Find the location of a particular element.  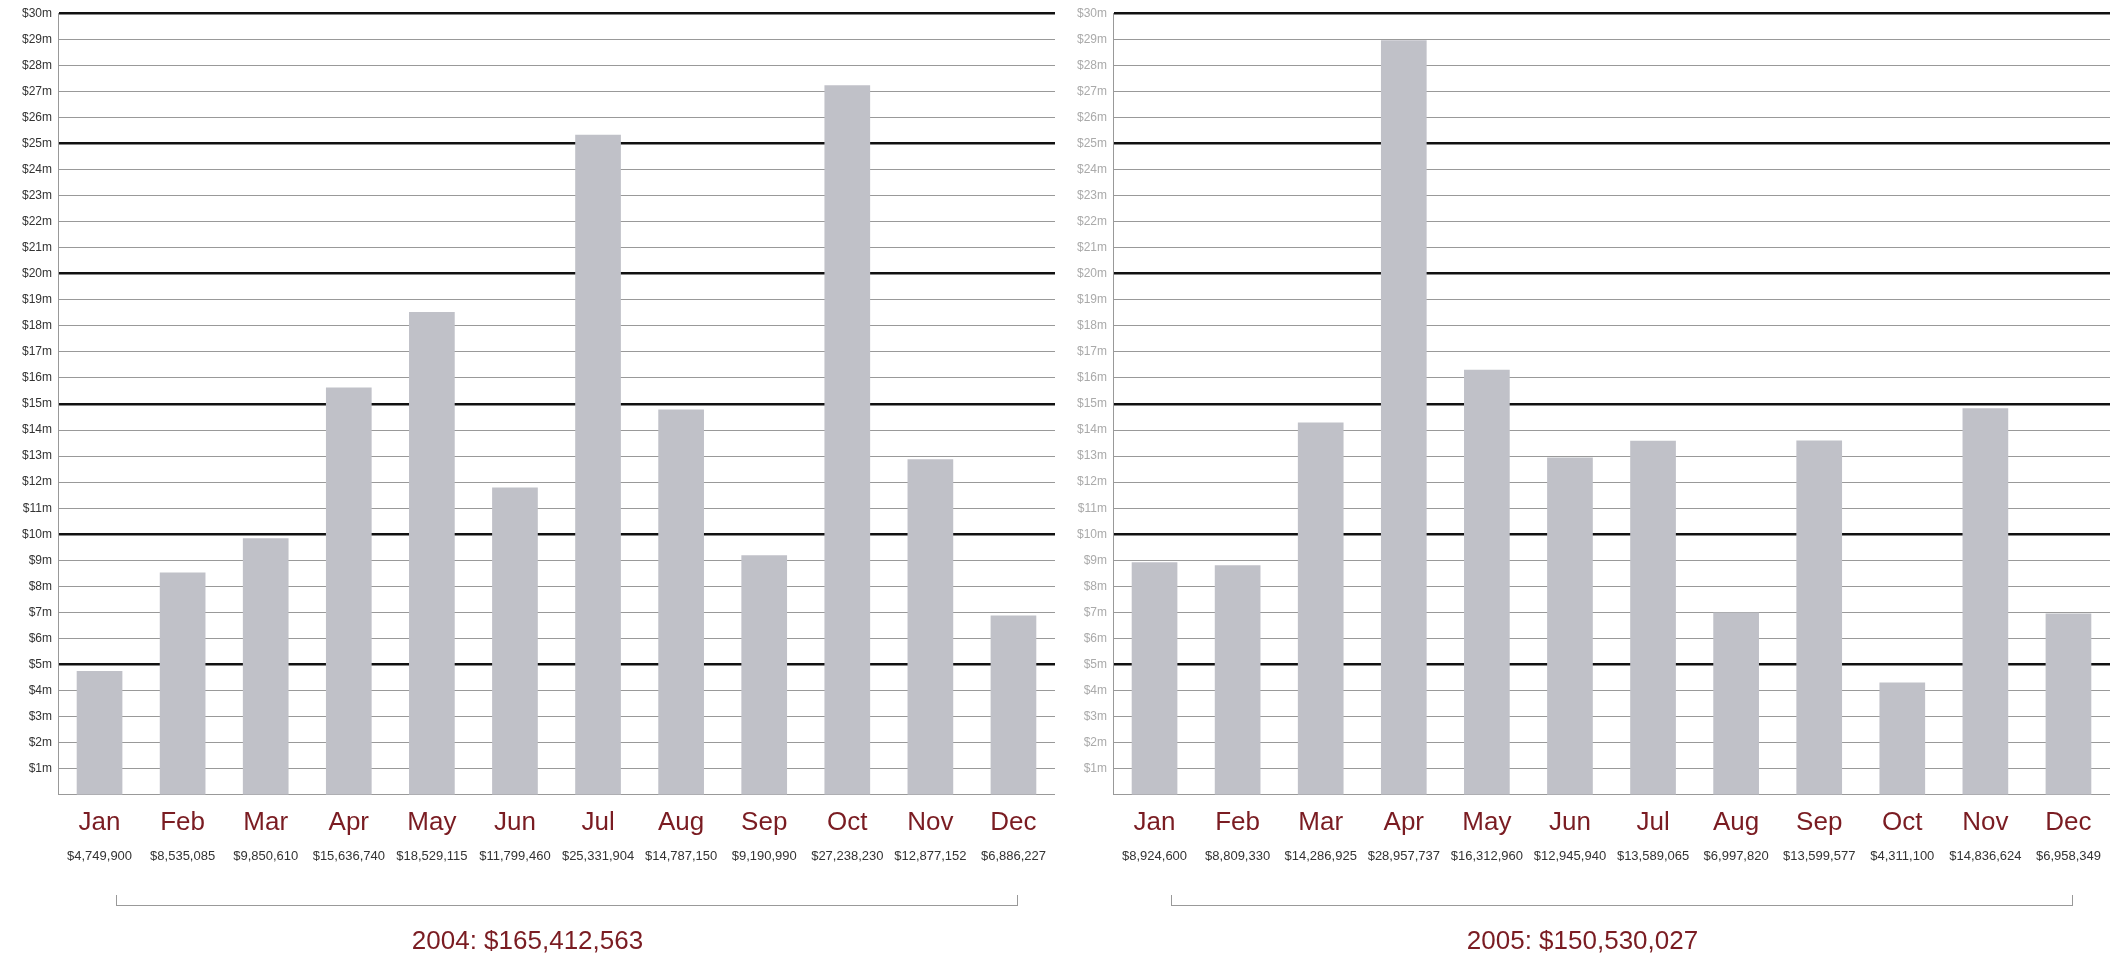

x-tick-label: Dec is located at coordinates (2068, 820).